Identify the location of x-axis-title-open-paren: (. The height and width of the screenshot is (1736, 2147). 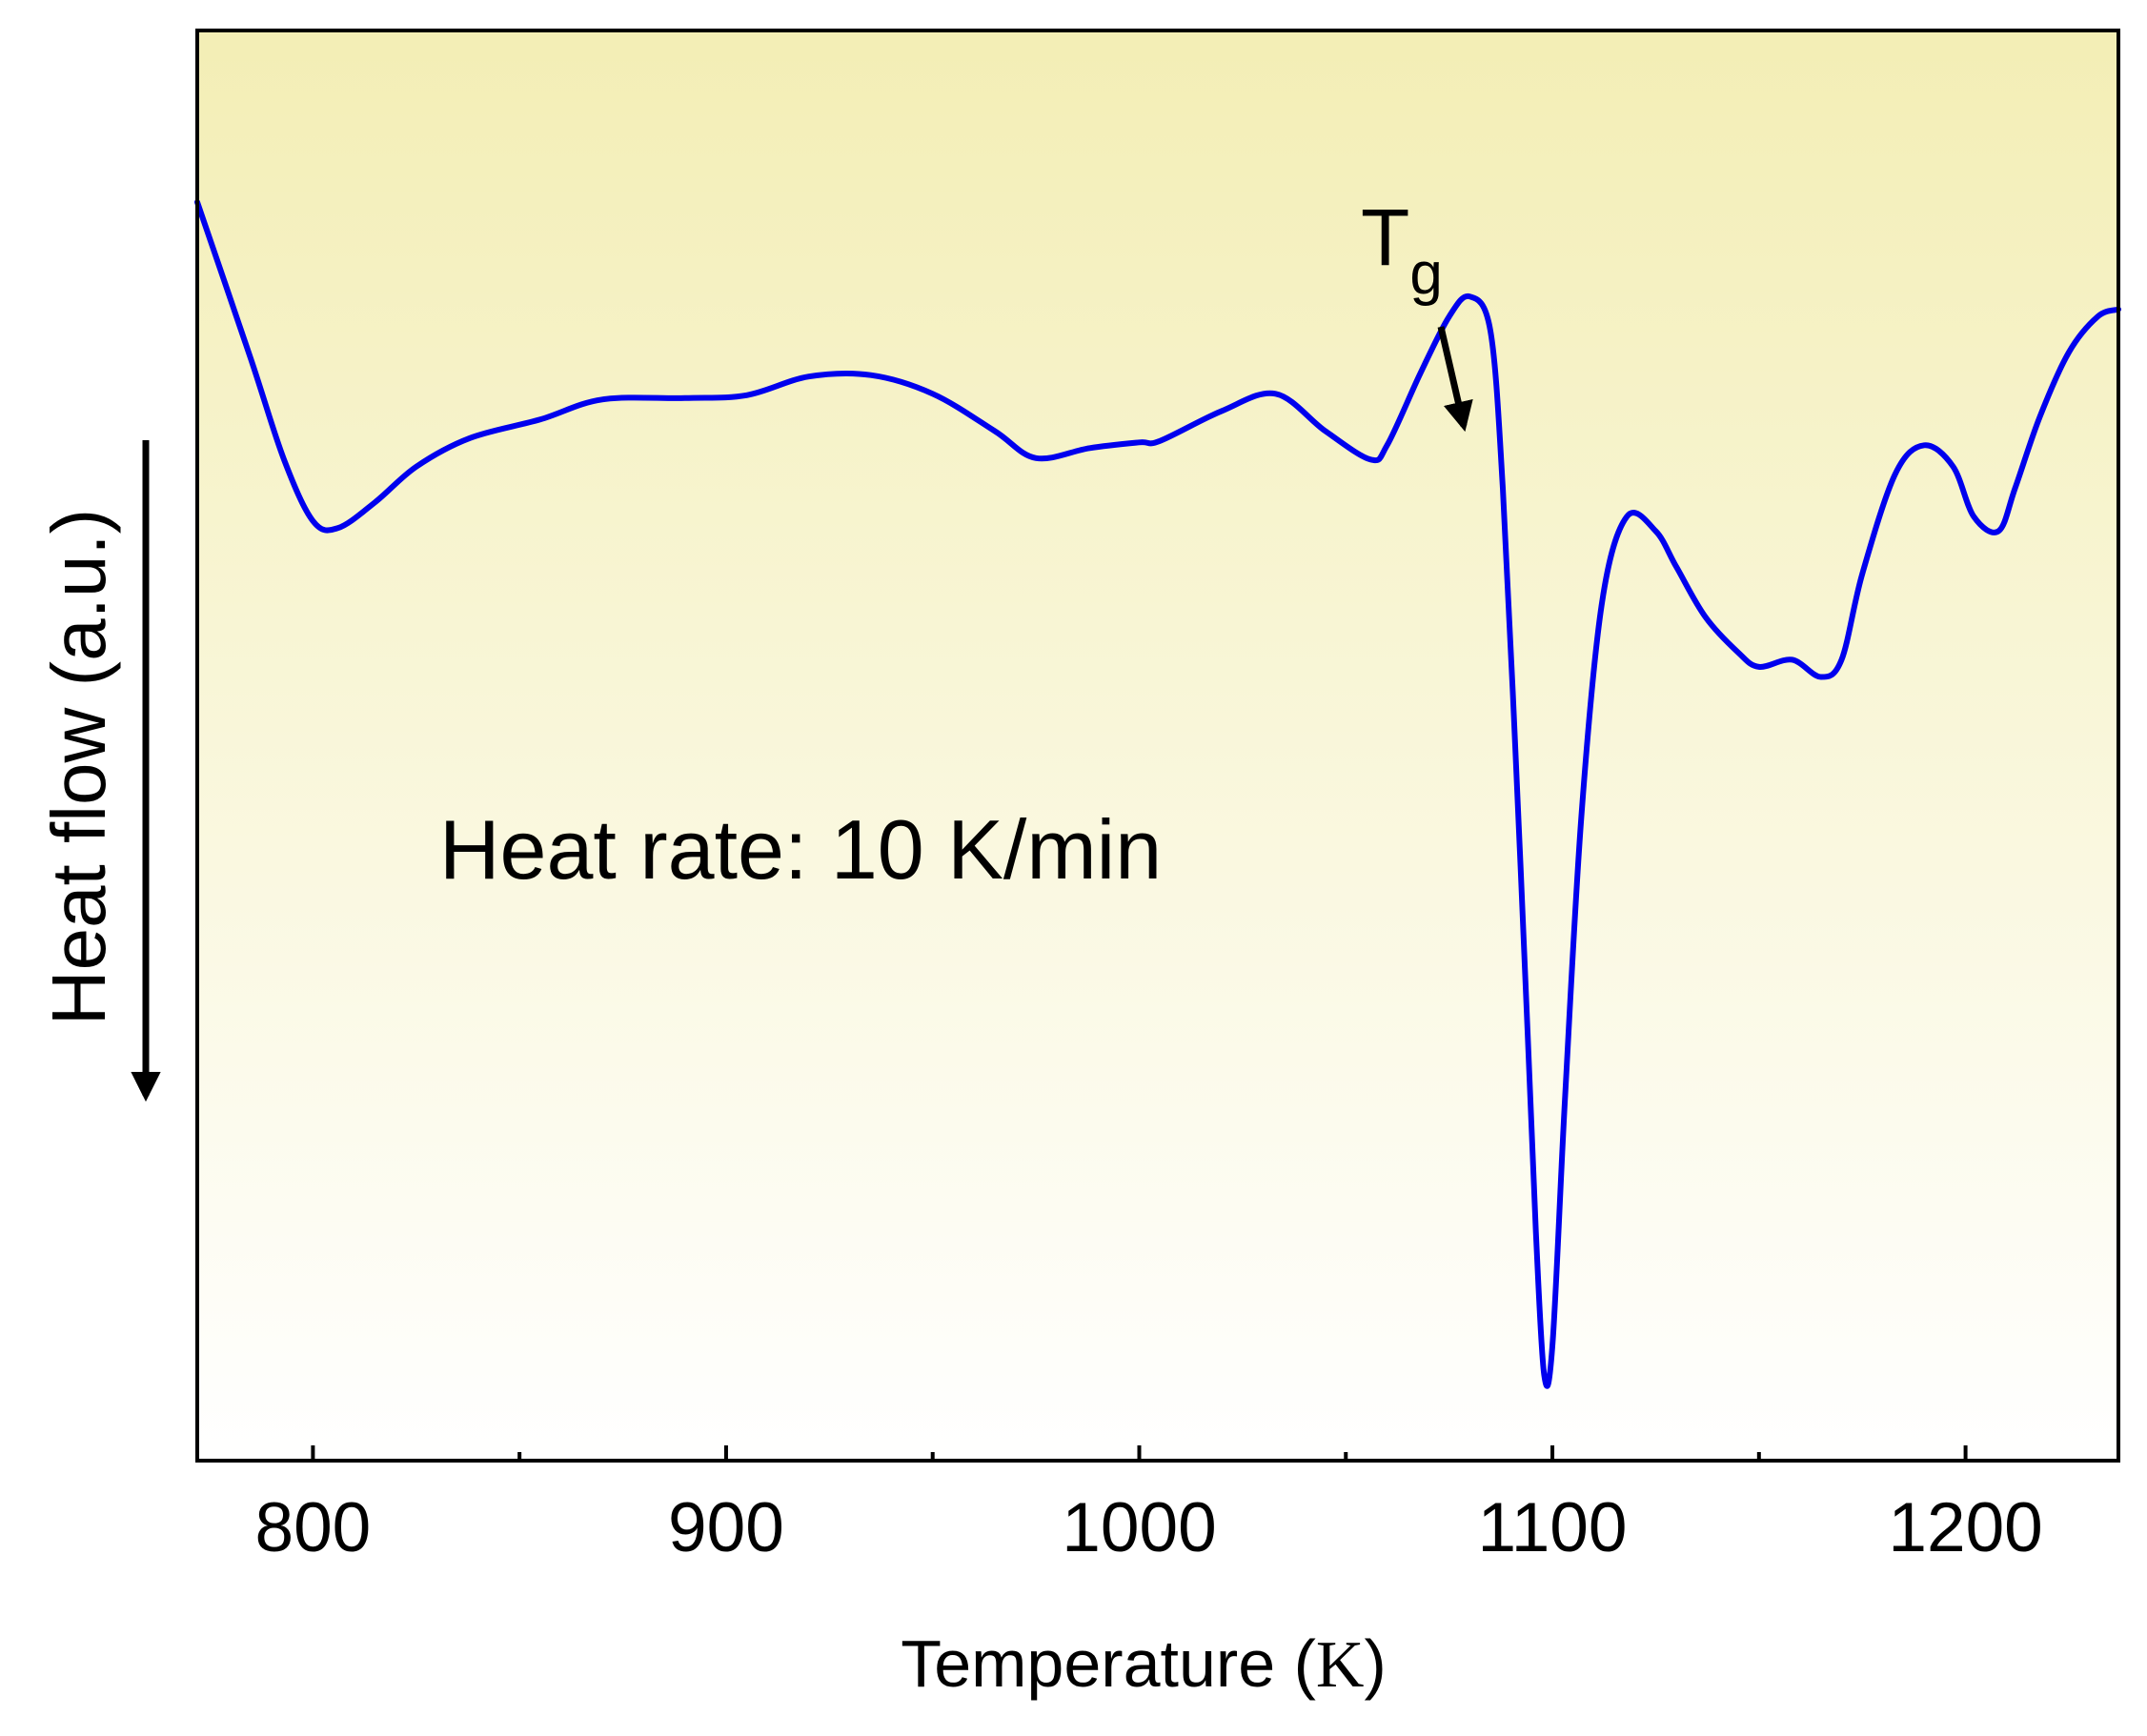
(1305, 1663).